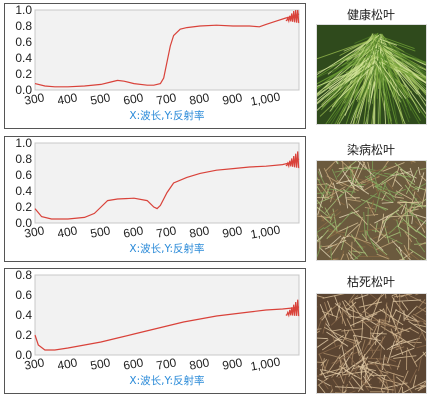  I want to click on photo-caption-healthy: 健康松叶, so click(370, 15).